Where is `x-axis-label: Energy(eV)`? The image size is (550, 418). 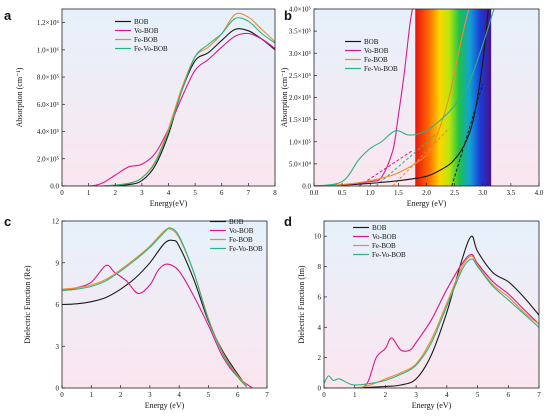
x-axis-label: Energy(eV) is located at coordinates (169, 203).